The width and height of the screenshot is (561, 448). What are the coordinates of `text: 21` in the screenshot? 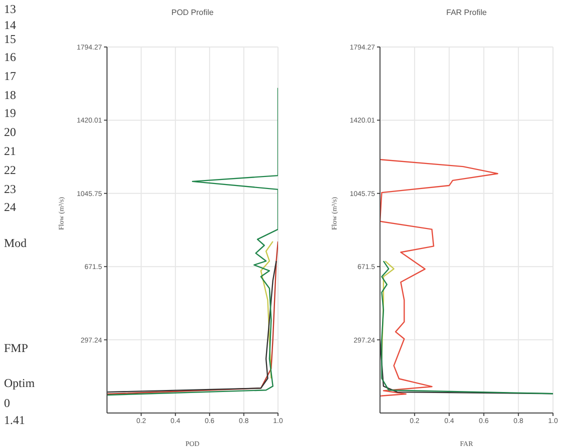 It's located at (10, 151).